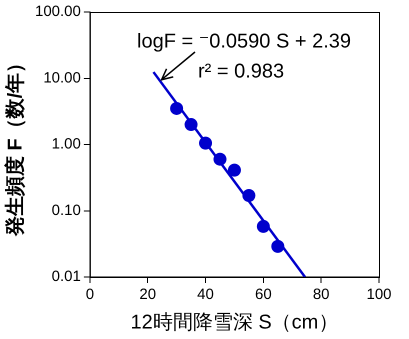 The width and height of the screenshot is (409, 339). What do you see at coordinates (66, 210) in the screenshot?
I see `y-tick-label: 0.10` at bounding box center [66, 210].